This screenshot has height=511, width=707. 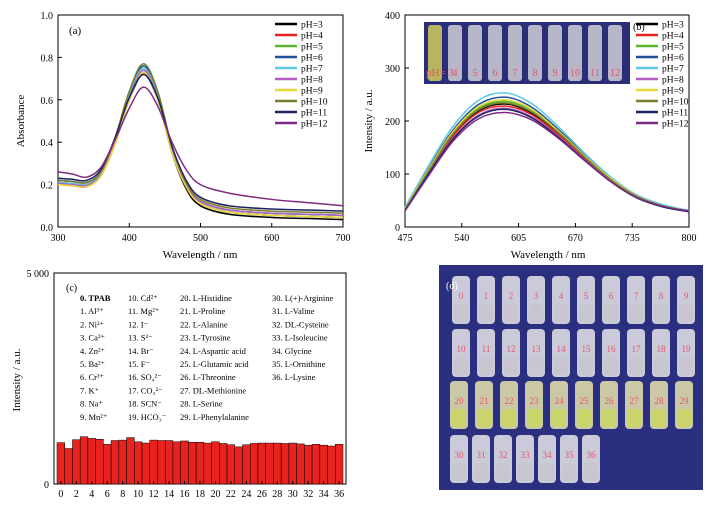 I want to click on vial-number: 32, so click(x=503, y=455).